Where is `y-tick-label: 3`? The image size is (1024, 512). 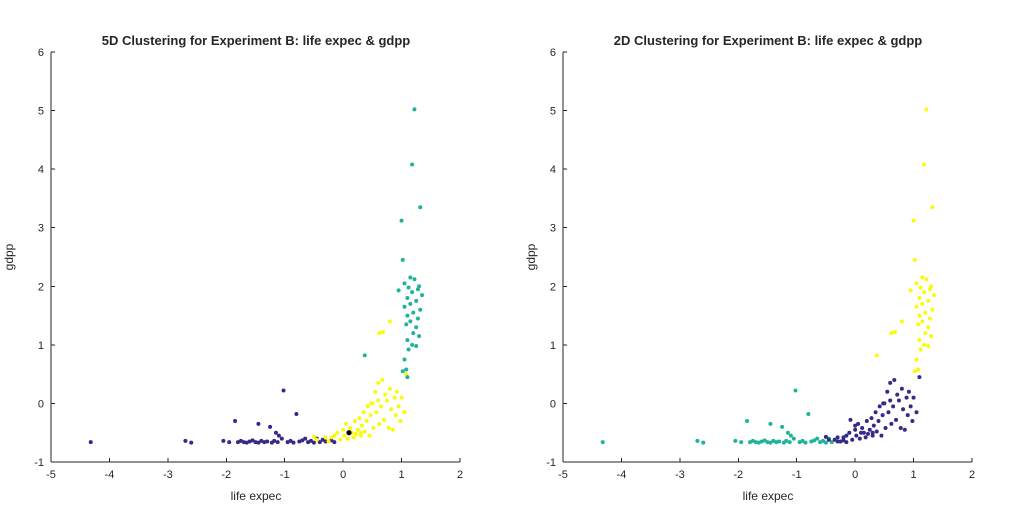 y-tick-label: 3 is located at coordinates (553, 229).